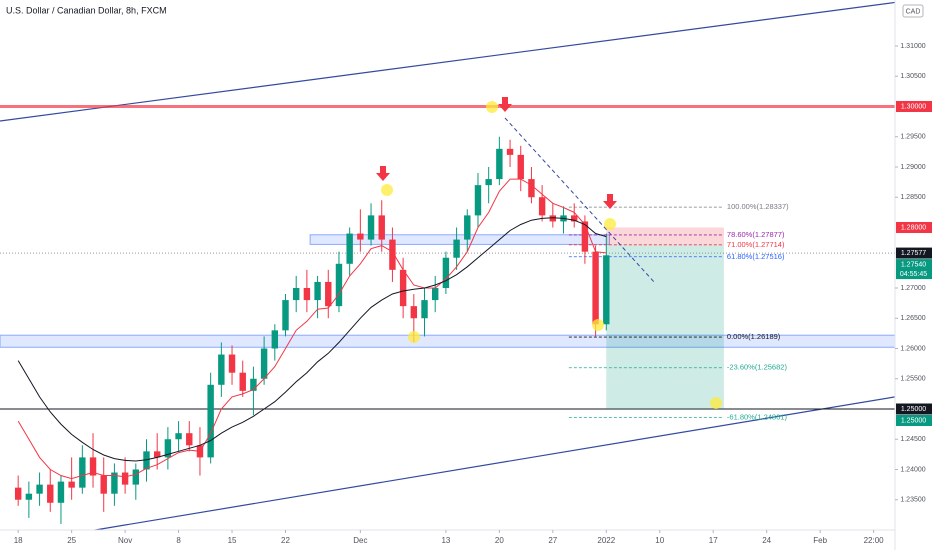 The width and height of the screenshot is (932, 550). I want to click on y-tick-label: 1.24500, so click(912, 439).